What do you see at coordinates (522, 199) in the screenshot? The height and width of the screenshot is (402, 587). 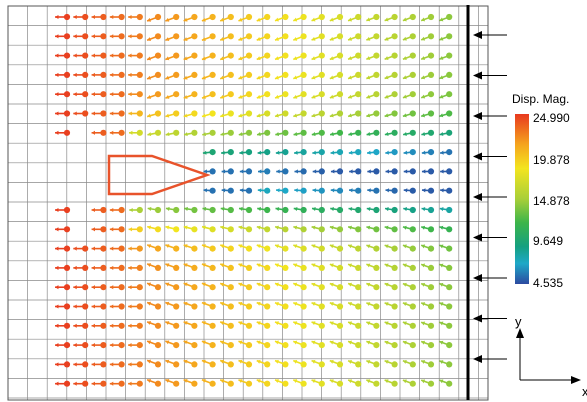 I see `colorbar` at bounding box center [522, 199].